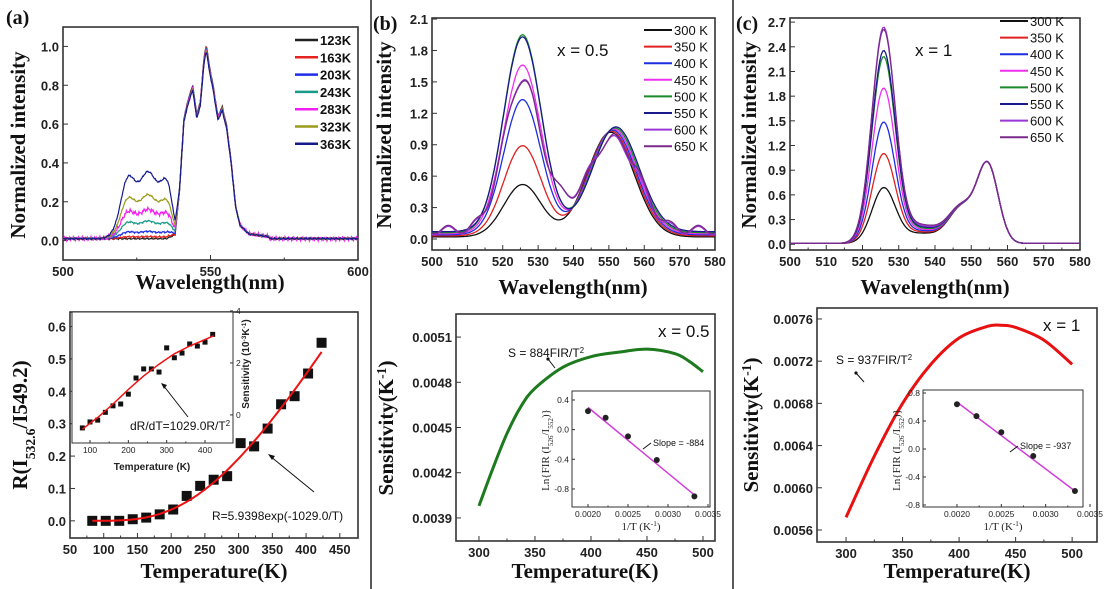 This screenshot has width=1110, height=589. Describe the element at coordinates (912, 477) in the screenshot. I see `y-tick-label: -0.4` at that location.